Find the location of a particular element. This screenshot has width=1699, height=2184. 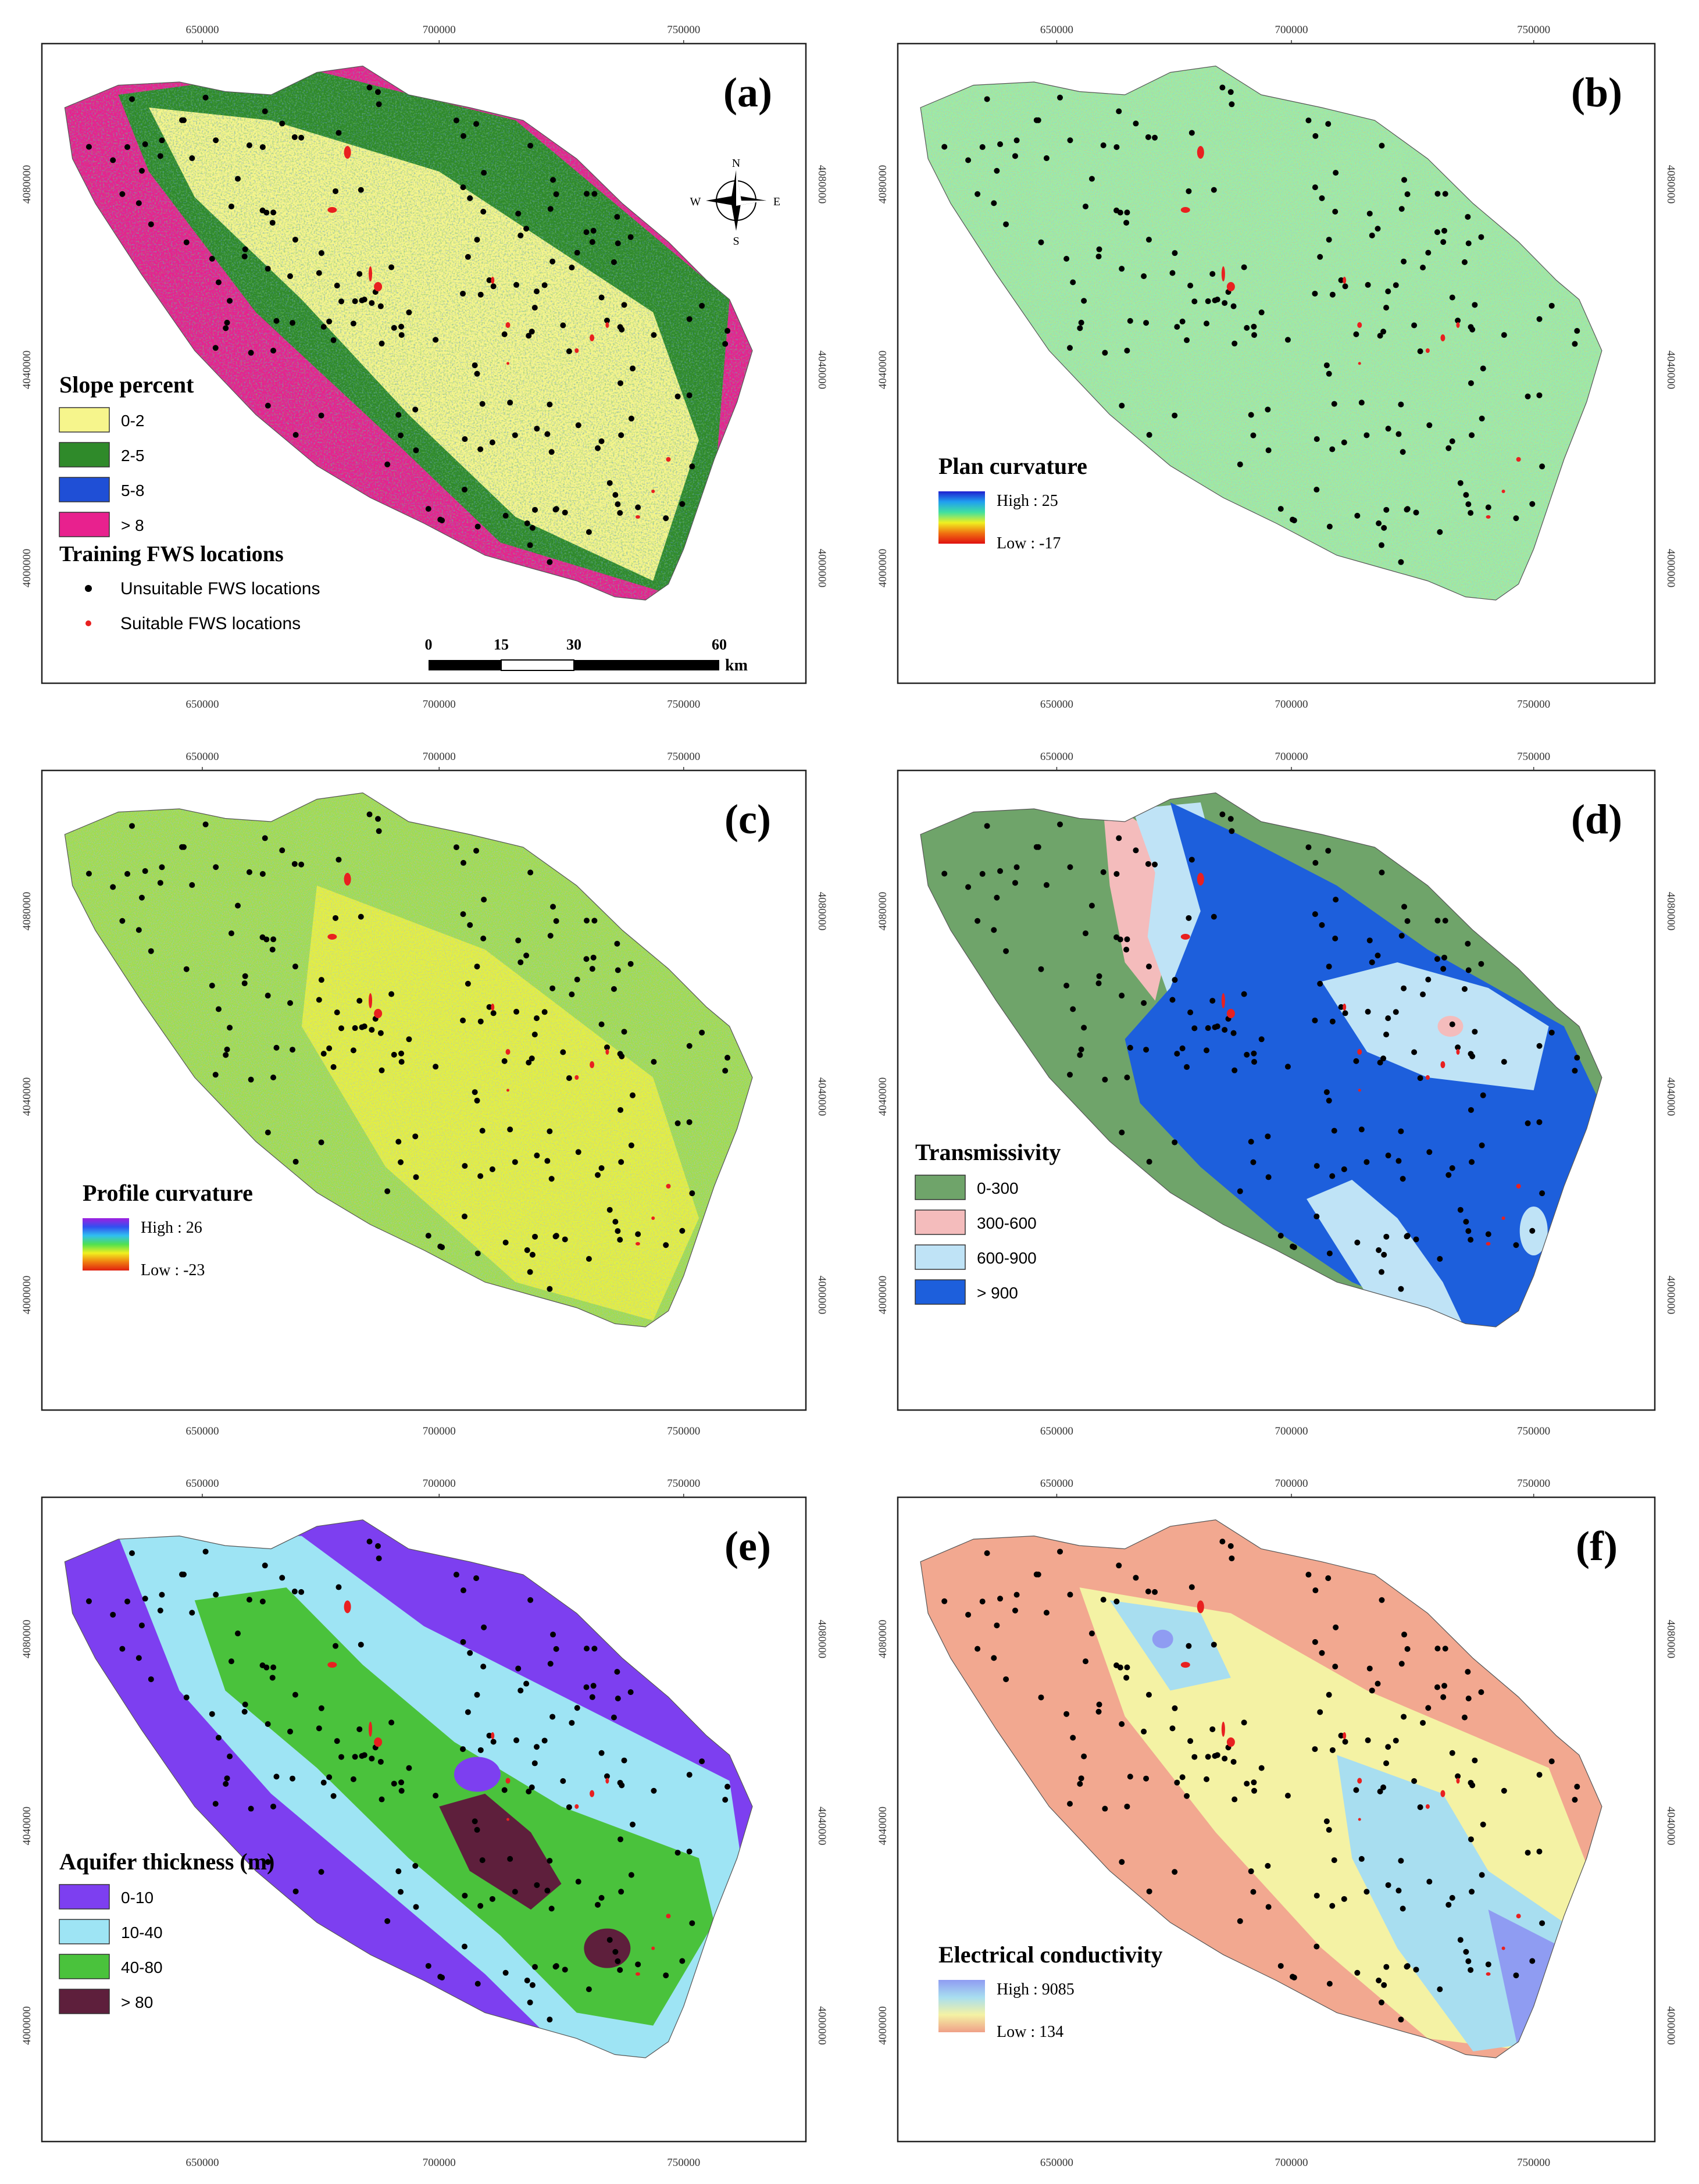

legend-swatch is located at coordinates (940, 1257).